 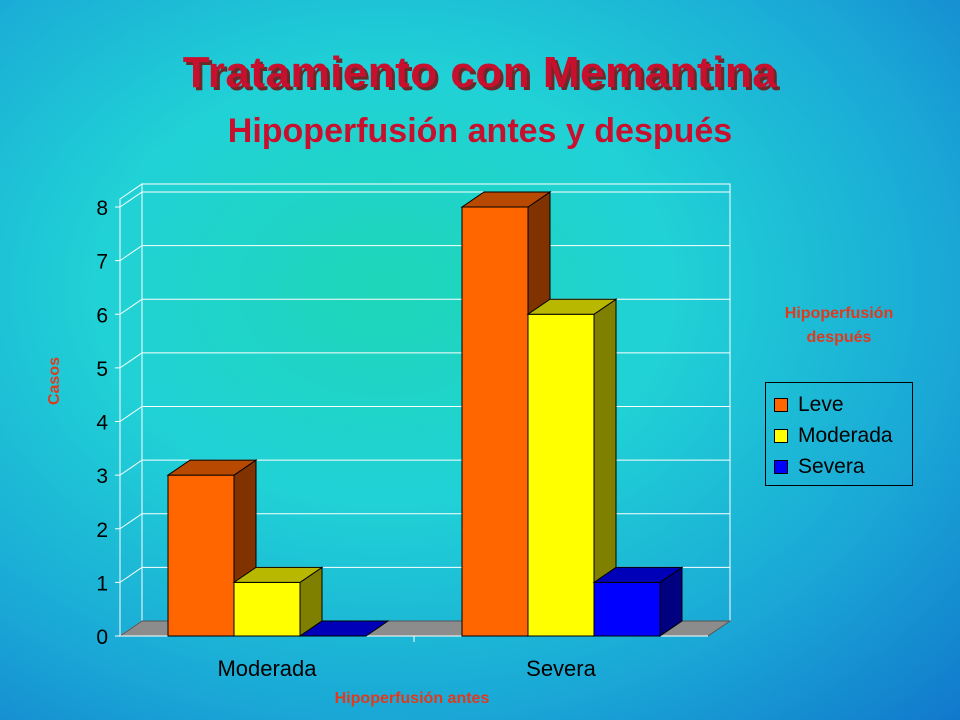 I want to click on y-tick-label: 6, so click(x=102, y=315).